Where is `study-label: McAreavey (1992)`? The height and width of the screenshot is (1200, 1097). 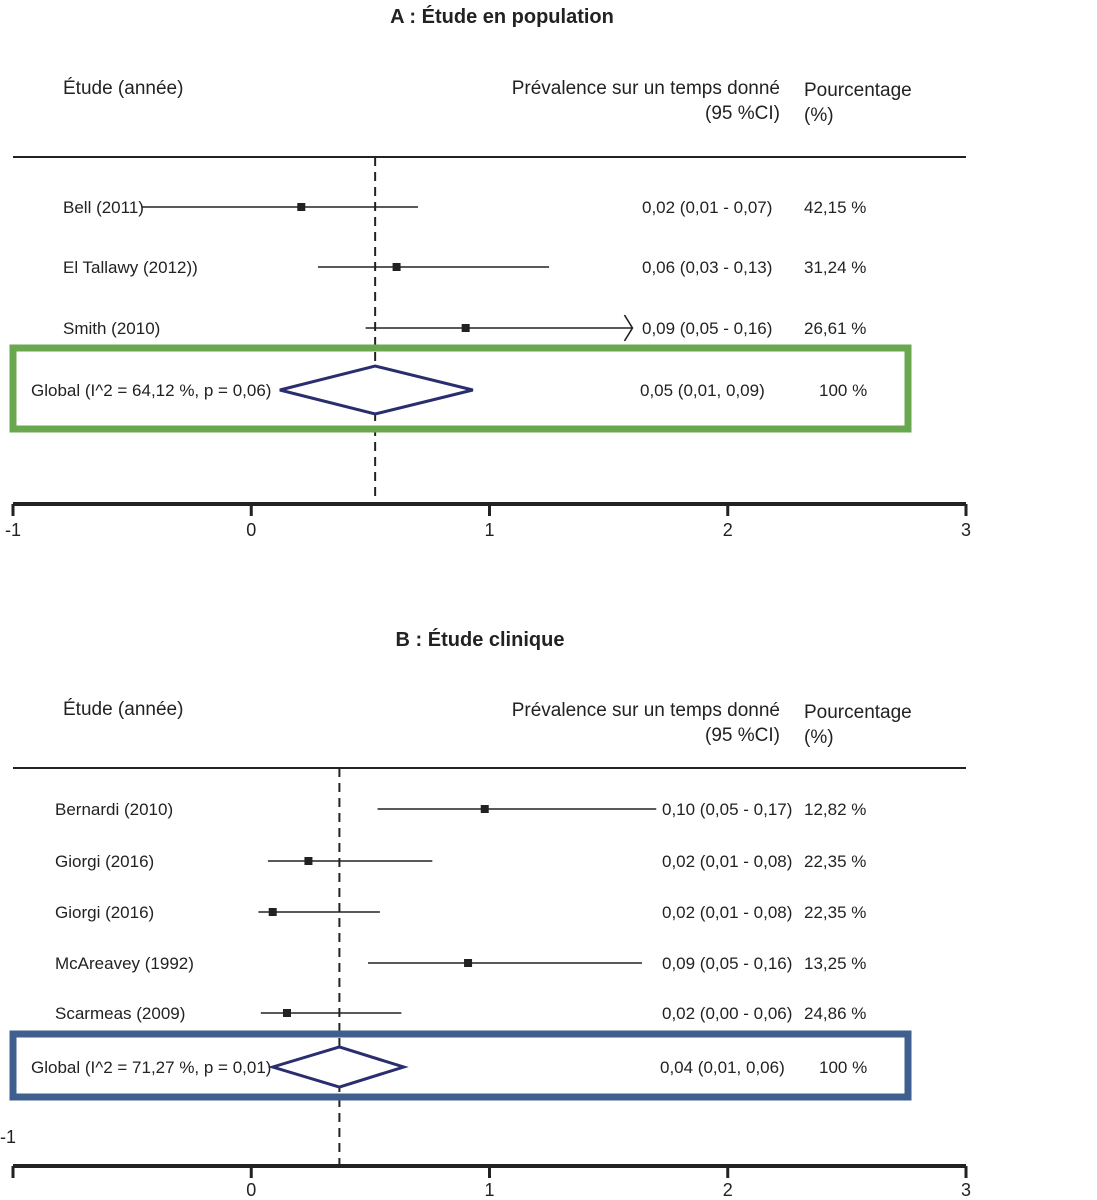 study-label: McAreavey (1992) is located at coordinates (124, 963).